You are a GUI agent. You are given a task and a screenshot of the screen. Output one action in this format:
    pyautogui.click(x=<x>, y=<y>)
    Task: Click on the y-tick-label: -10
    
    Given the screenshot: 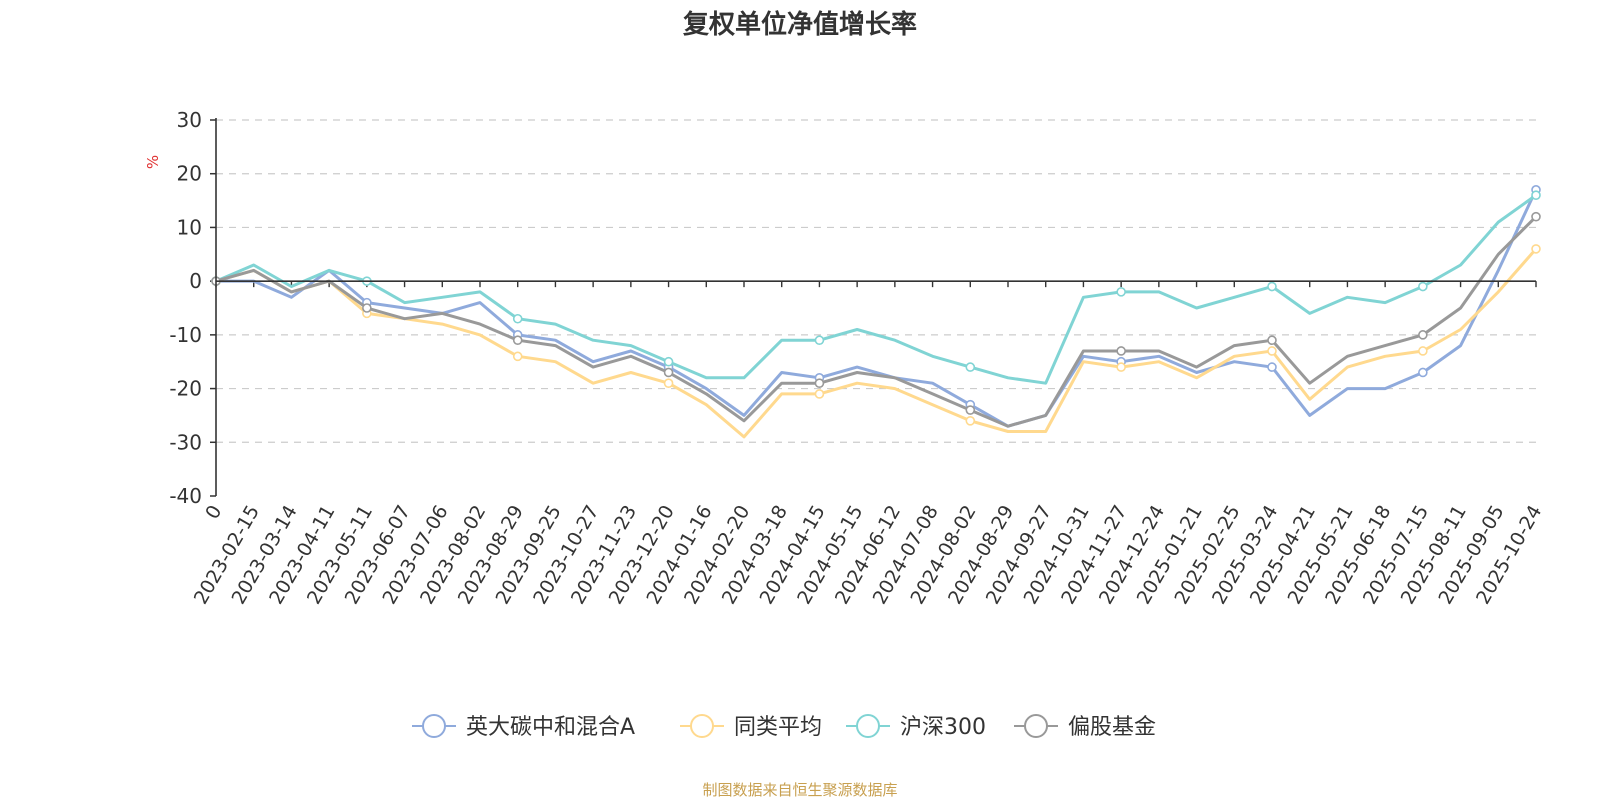 What is the action you would take?
    pyautogui.click(x=185, y=335)
    